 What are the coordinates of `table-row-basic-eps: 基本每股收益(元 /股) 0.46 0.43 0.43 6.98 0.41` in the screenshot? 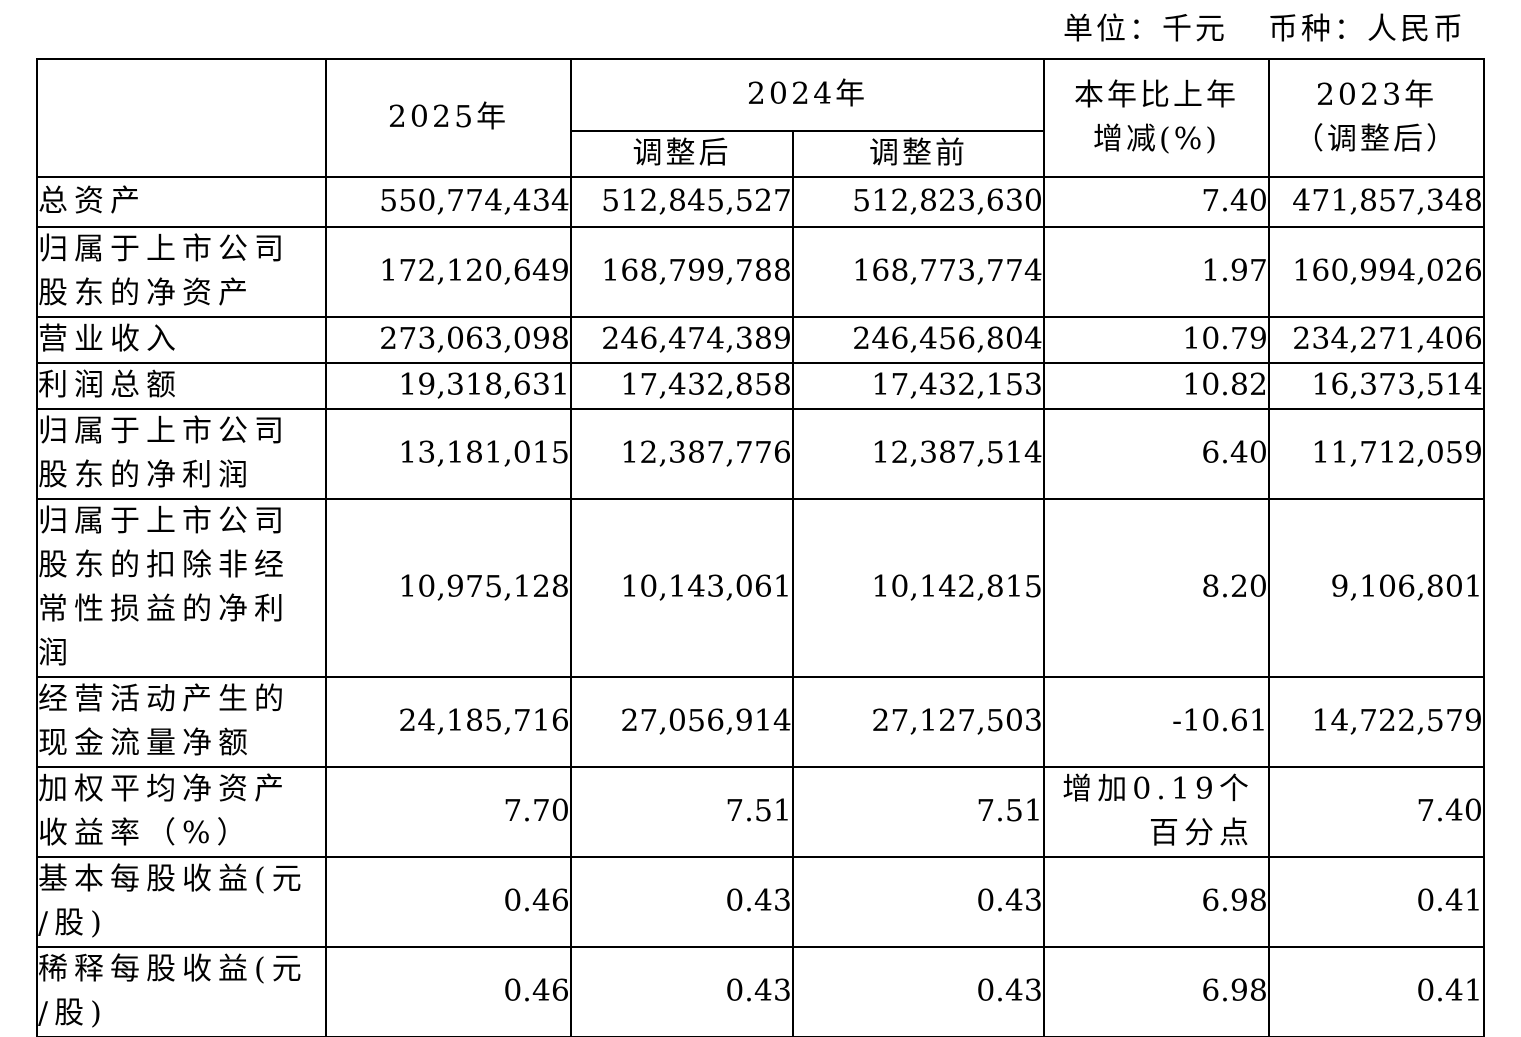 It's located at (761, 902).